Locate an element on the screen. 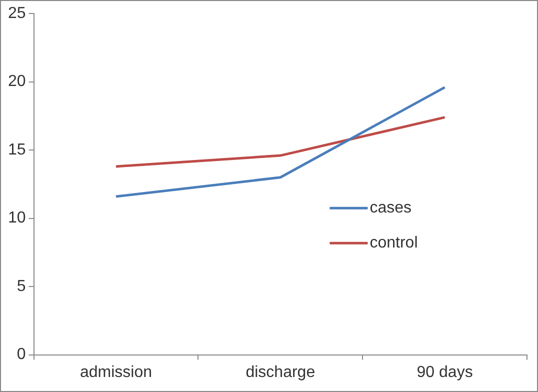 The height and width of the screenshot is (392, 538). y-tick-label: 5 is located at coordinates (21, 286).